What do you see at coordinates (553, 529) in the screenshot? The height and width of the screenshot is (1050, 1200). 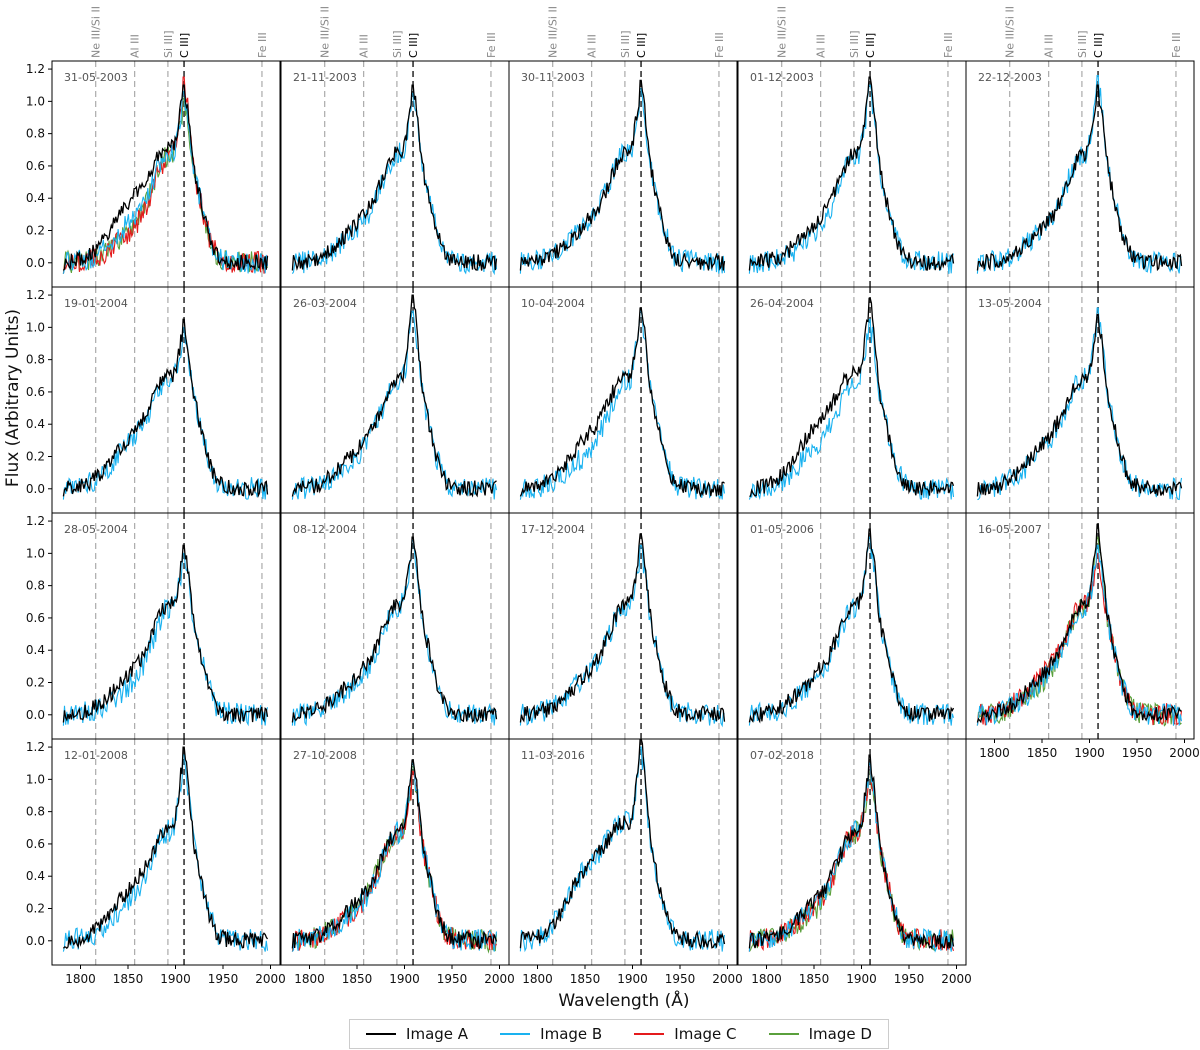 I see `panel-date-label: 17-12-2004` at bounding box center [553, 529].